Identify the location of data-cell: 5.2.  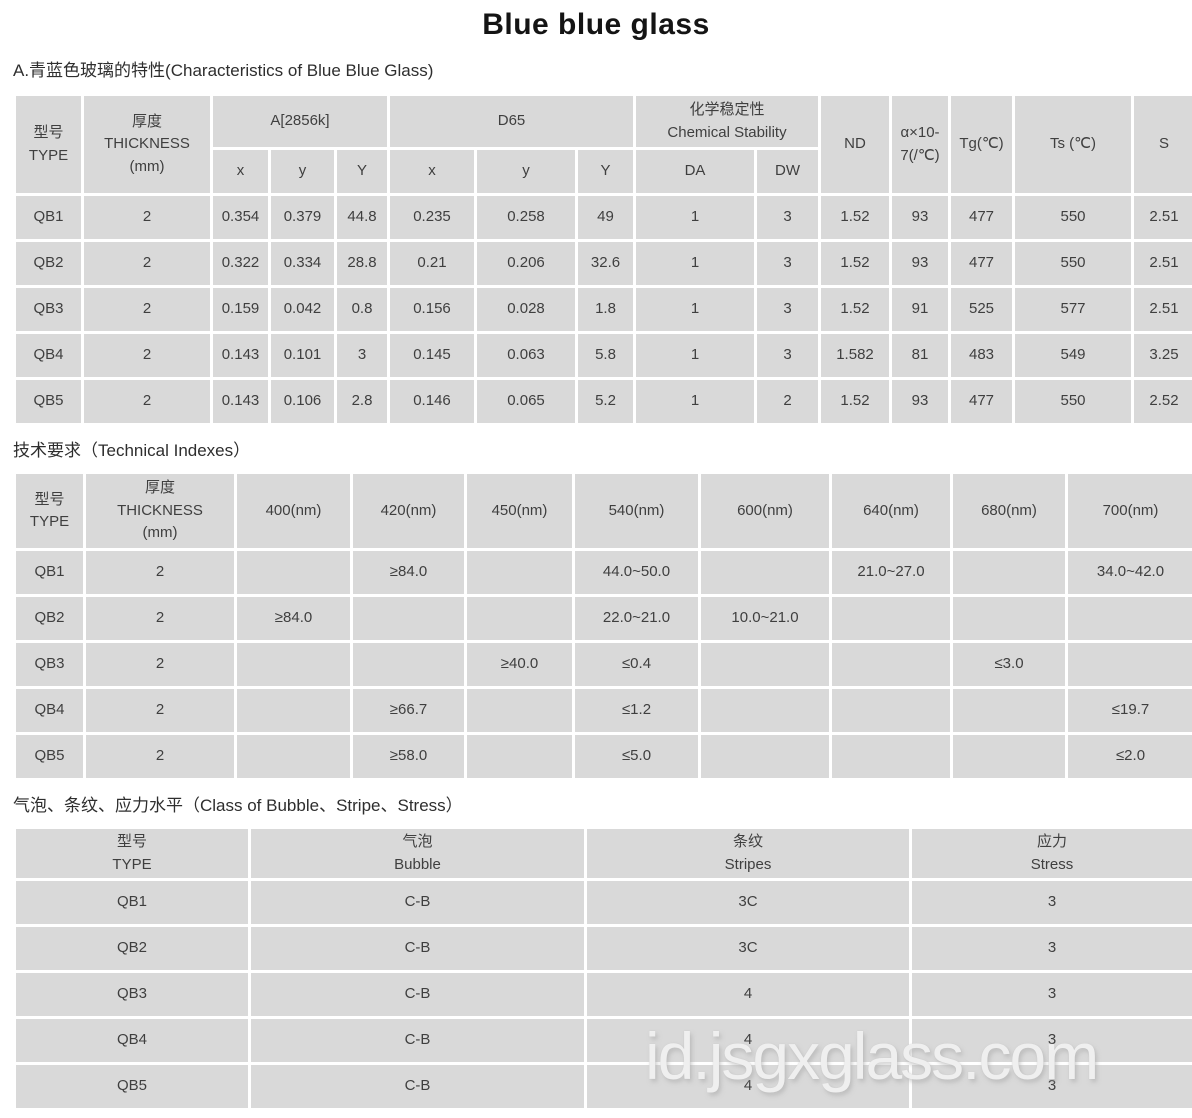
(605, 401).